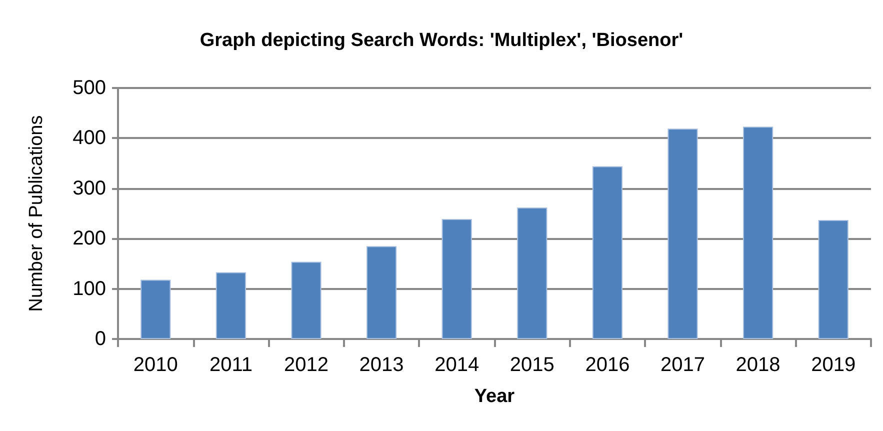  What do you see at coordinates (306, 365) in the screenshot?
I see `x-tick-label: 2012` at bounding box center [306, 365].